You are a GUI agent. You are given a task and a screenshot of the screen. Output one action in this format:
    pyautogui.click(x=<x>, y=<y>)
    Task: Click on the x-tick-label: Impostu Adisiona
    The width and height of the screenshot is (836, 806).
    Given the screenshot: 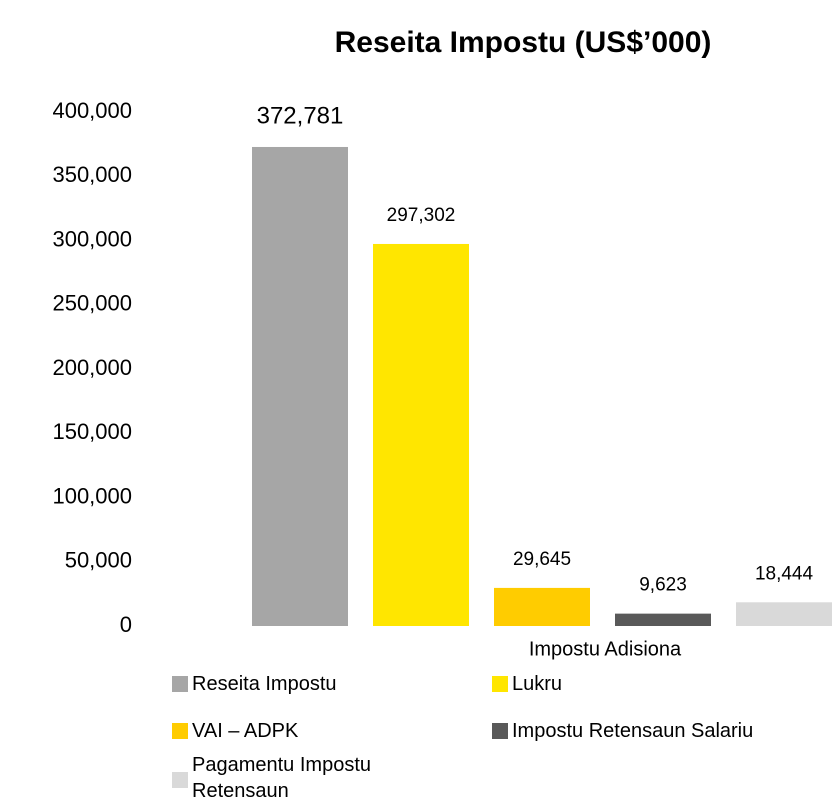 What is the action you would take?
    pyautogui.click(x=605, y=649)
    